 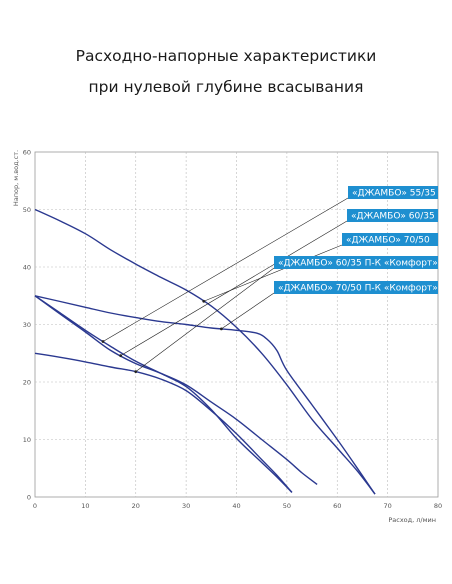 What do you see at coordinates (438, 506) in the screenshot?
I see `x-tick-label: 80` at bounding box center [438, 506].